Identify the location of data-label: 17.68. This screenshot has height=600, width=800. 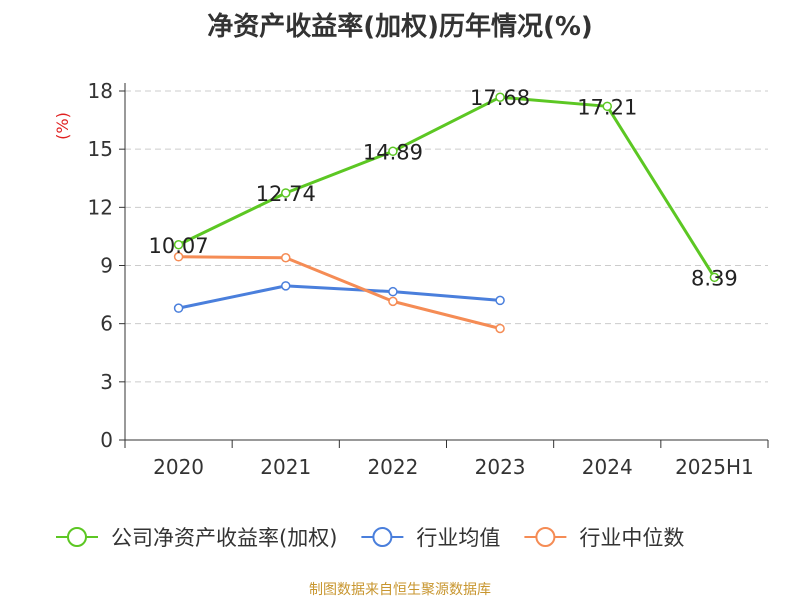
(500, 98).